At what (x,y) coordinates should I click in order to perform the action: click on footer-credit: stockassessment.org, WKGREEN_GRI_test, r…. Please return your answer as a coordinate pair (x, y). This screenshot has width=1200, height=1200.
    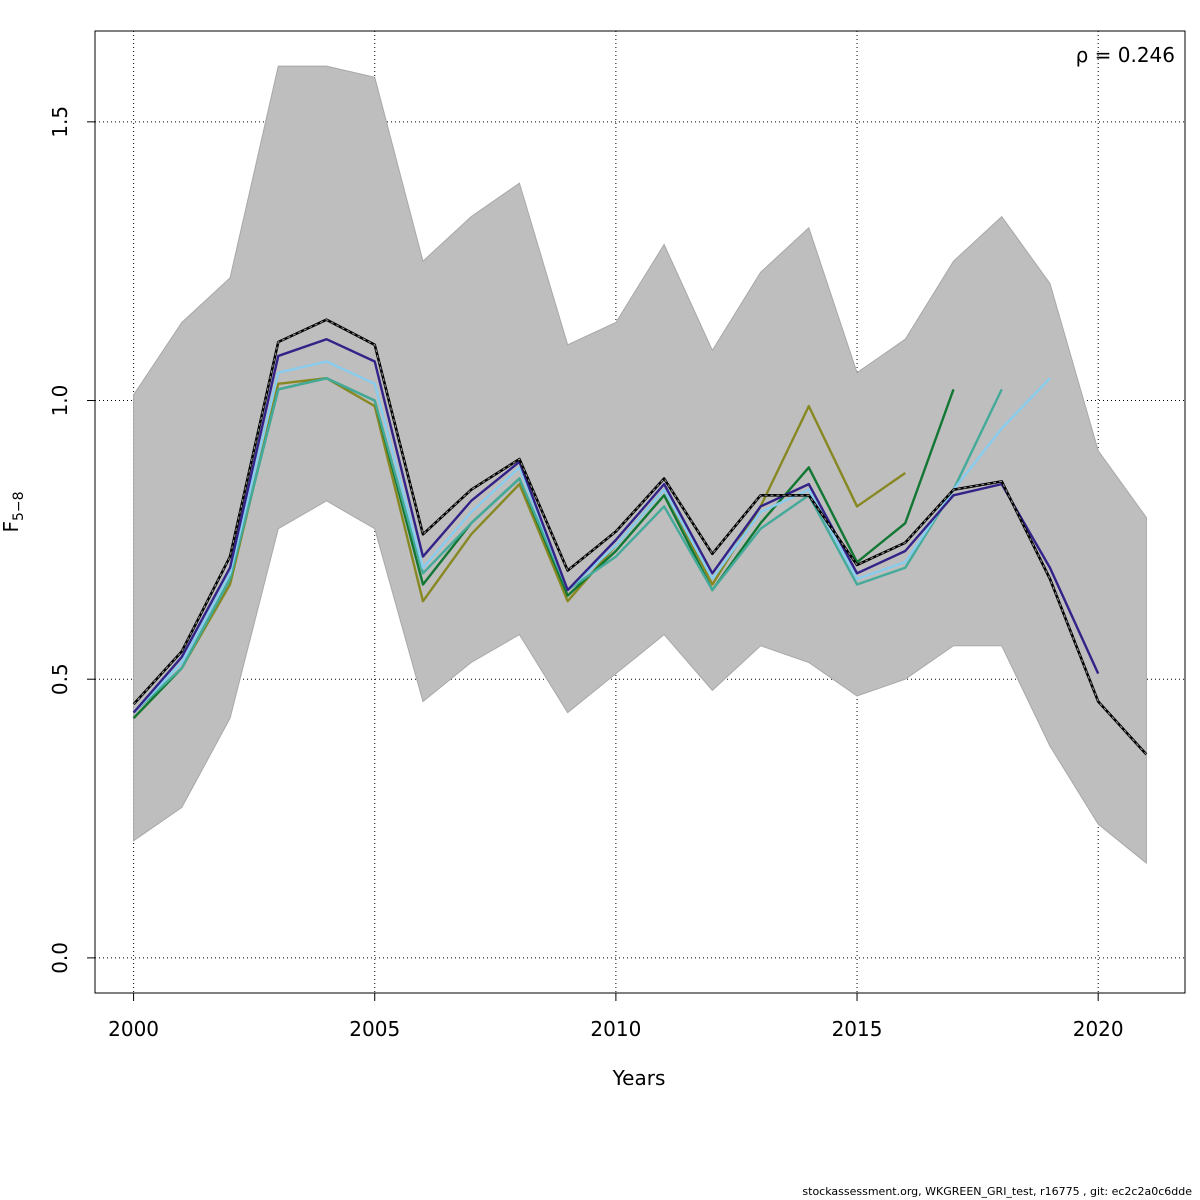
    Looking at the image, I should click on (997, 1191).